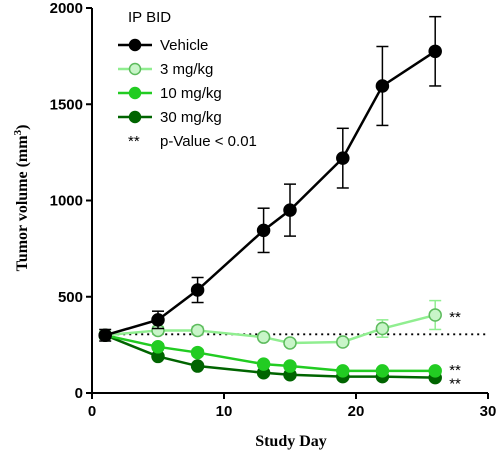 The width and height of the screenshot is (500, 455). What do you see at coordinates (208, 141) in the screenshot?
I see `legend-sig-text: p-Value < 0.01` at bounding box center [208, 141].